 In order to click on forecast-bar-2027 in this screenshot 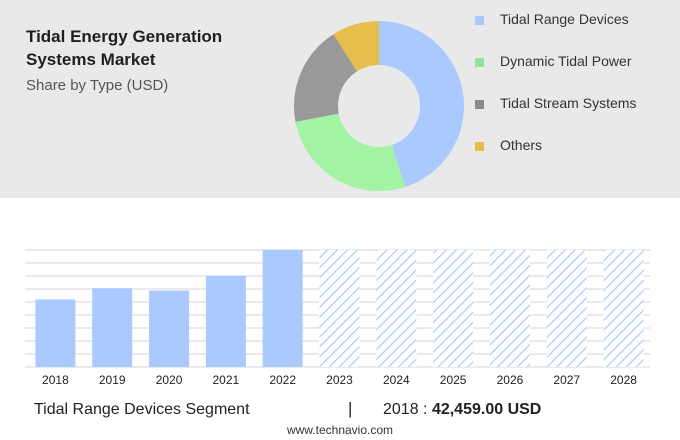, I will do `click(566, 308)`.